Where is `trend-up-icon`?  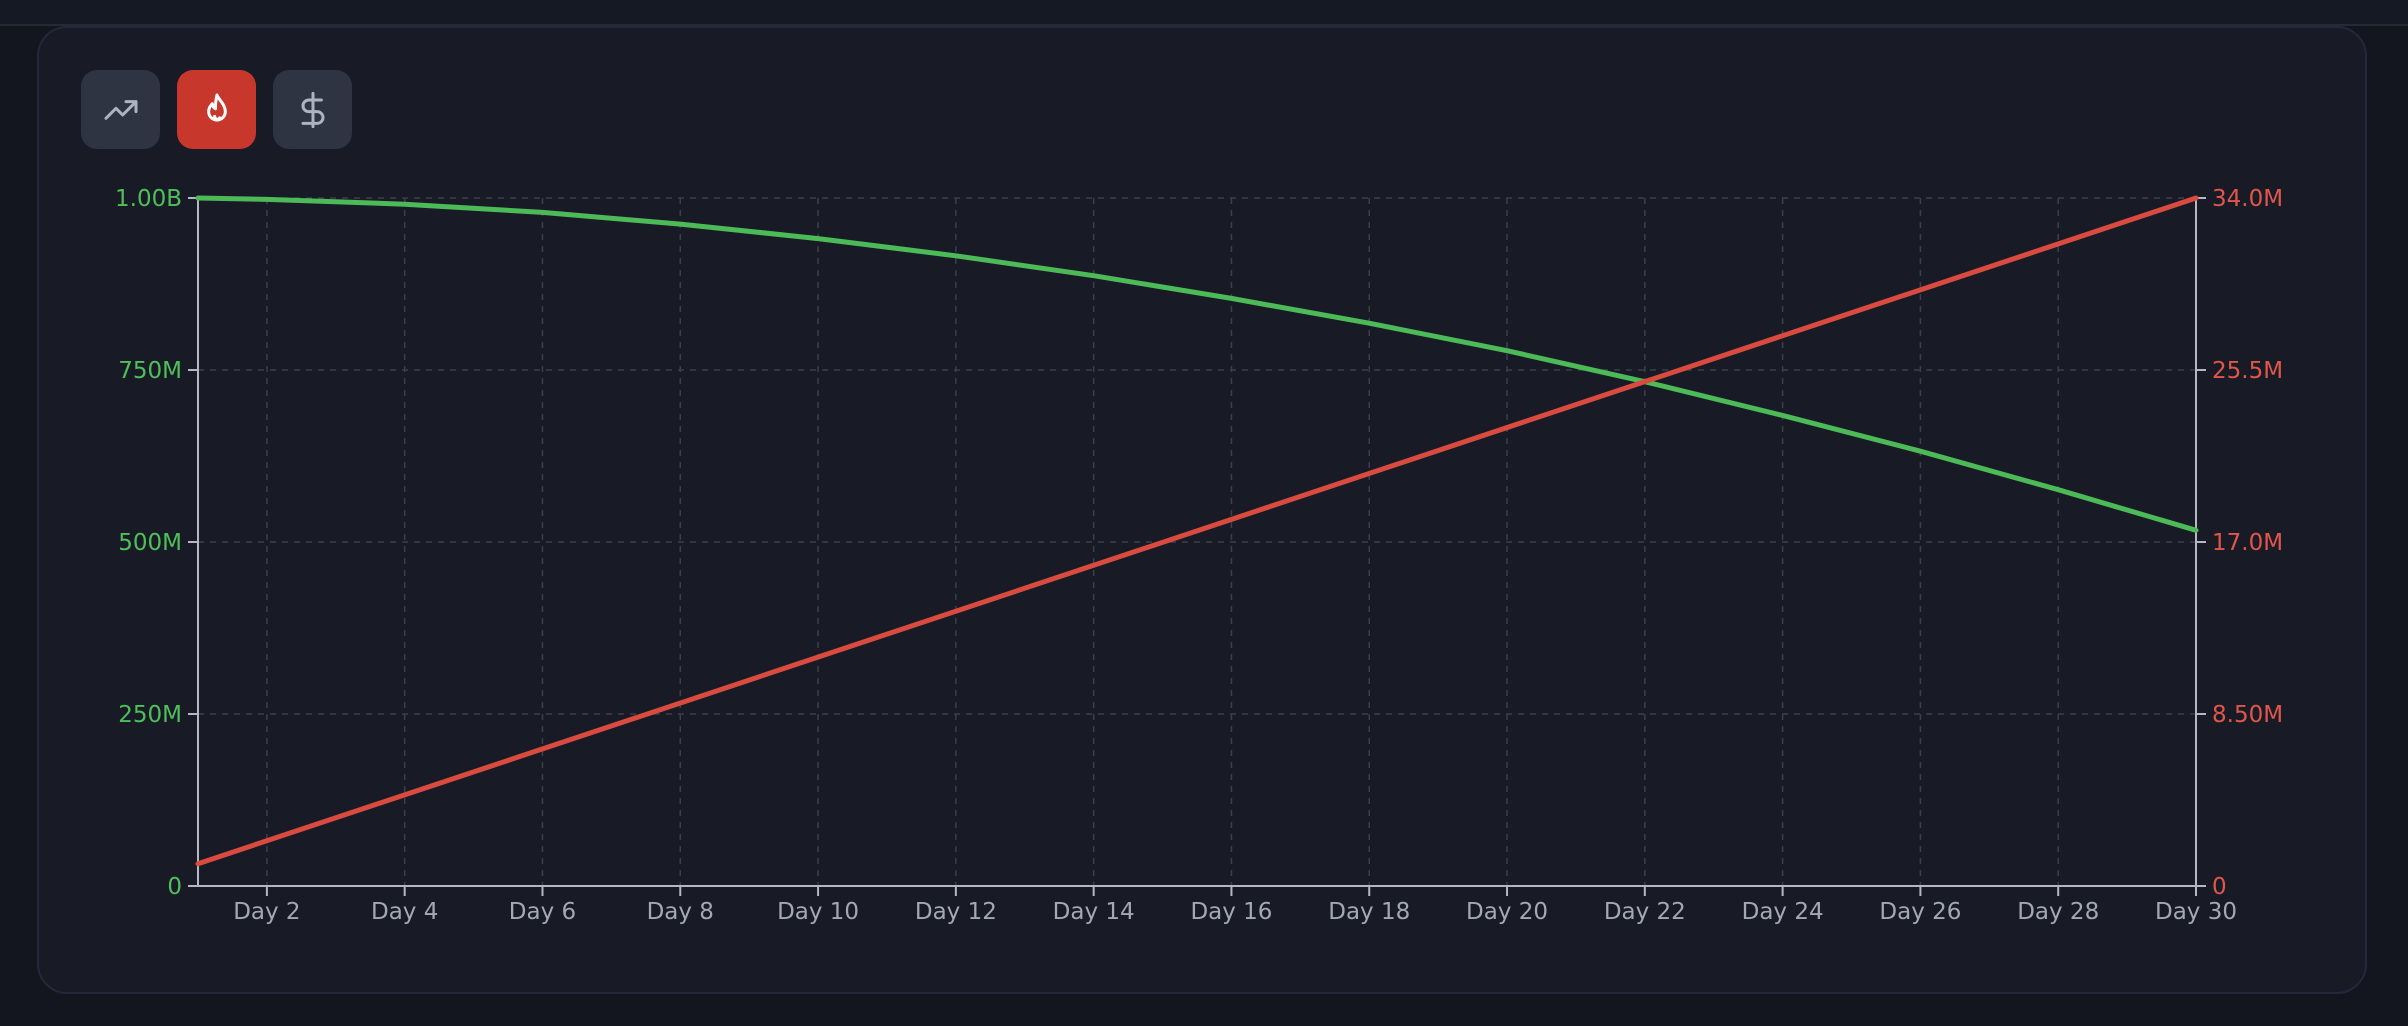 trend-up-icon is located at coordinates (120, 109).